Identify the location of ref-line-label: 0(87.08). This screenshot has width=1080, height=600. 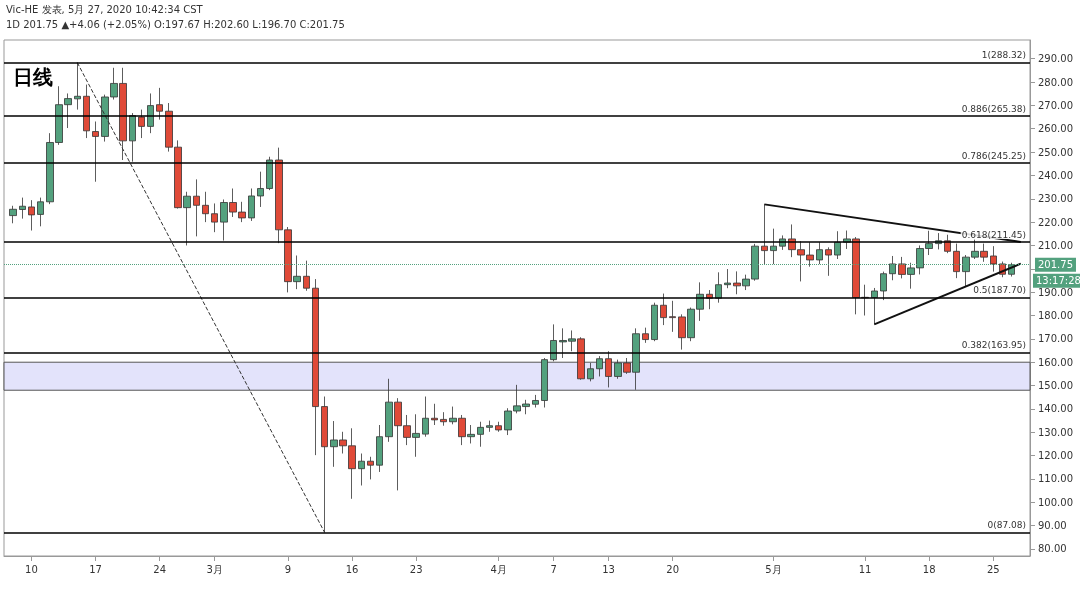
(1006, 524).